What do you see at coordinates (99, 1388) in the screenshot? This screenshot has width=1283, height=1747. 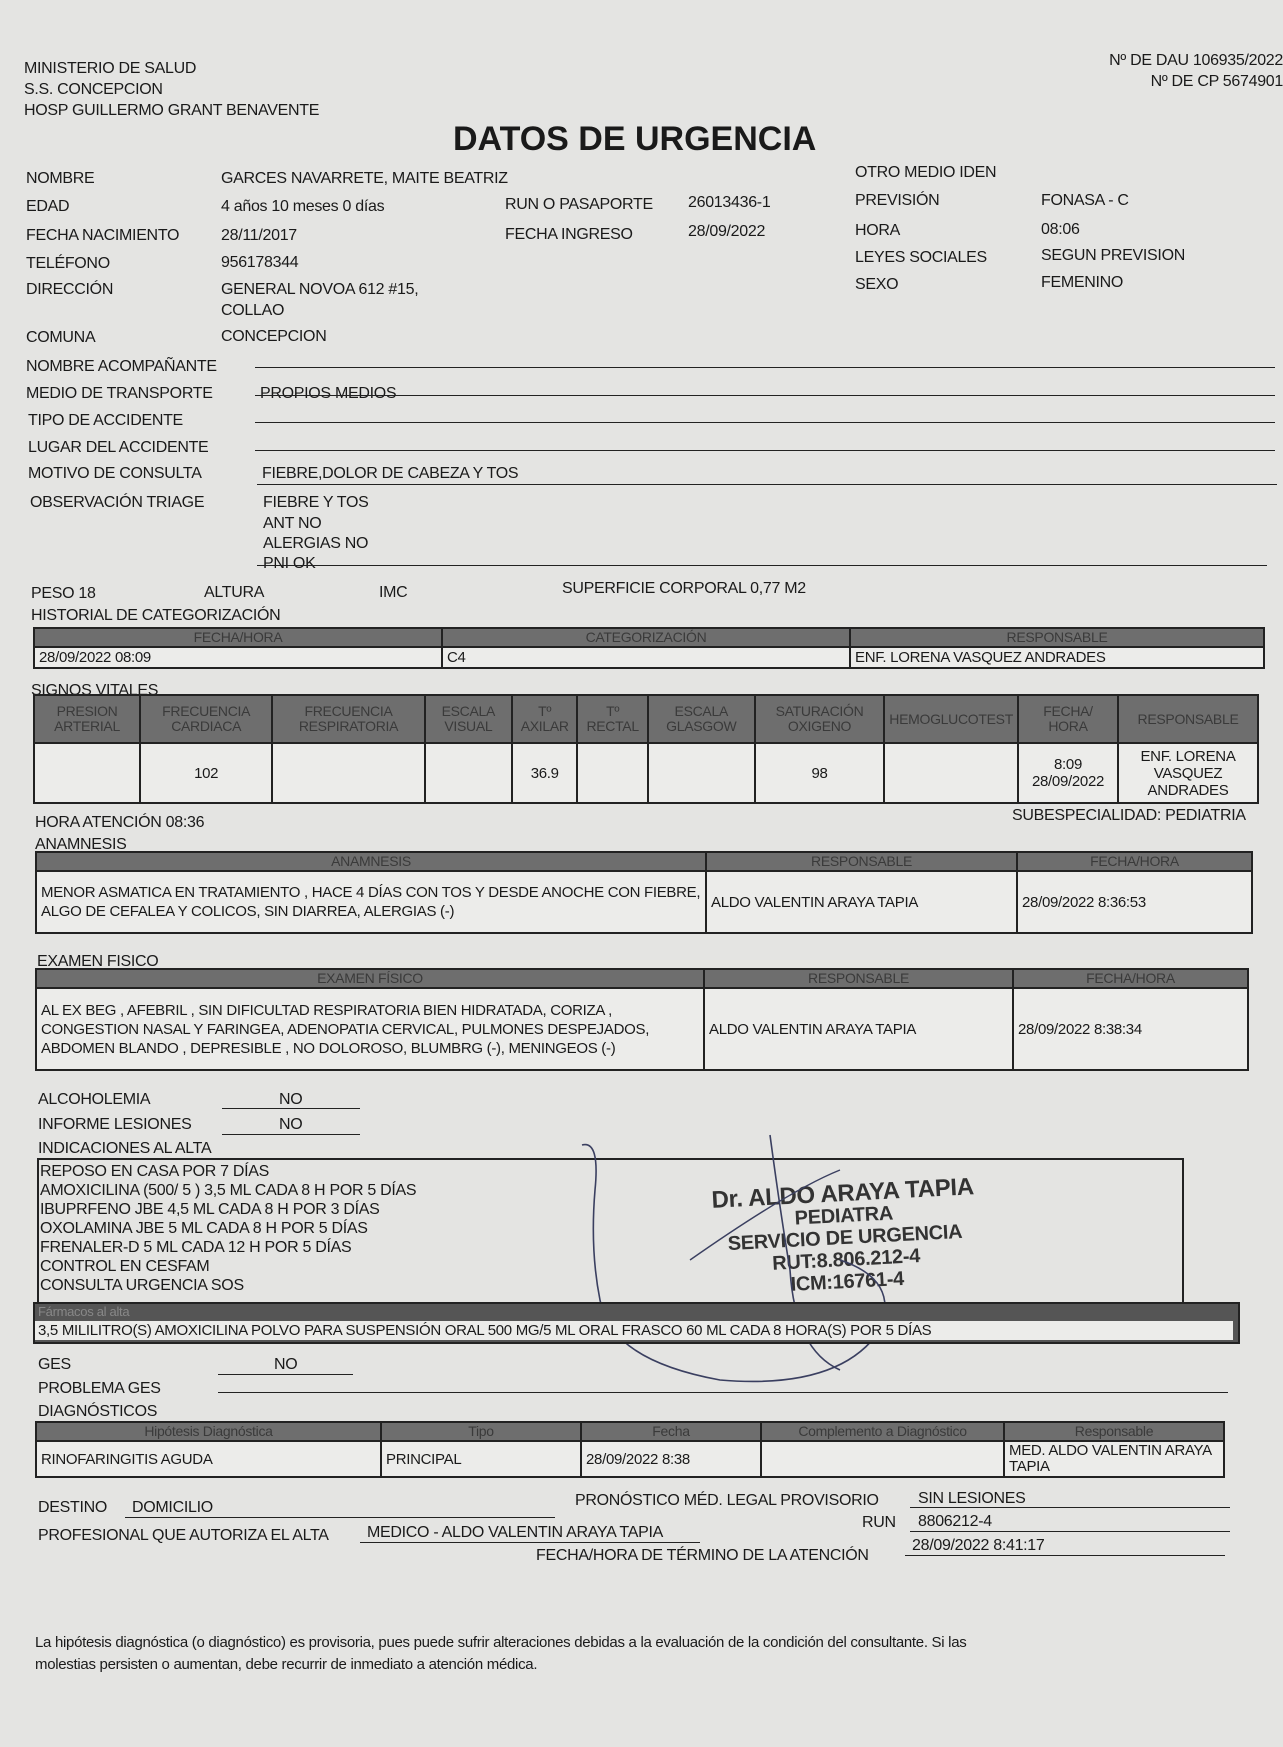 I see `label-problema-ges: PROBLEMA GES` at bounding box center [99, 1388].